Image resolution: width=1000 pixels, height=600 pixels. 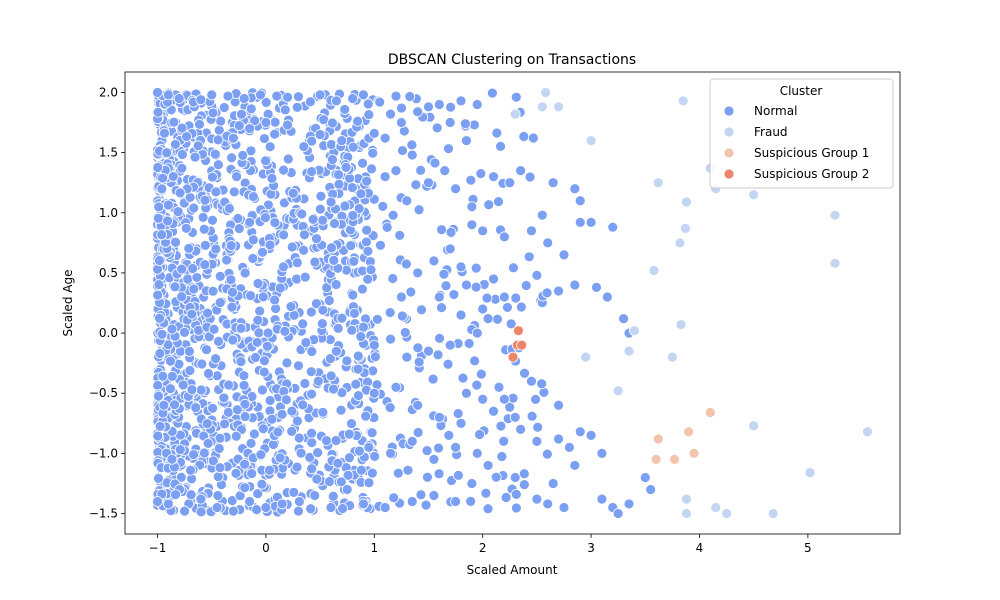 What do you see at coordinates (512, 60) in the screenshot?
I see `chart-title: DBSCAN Clustering on Transactions` at bounding box center [512, 60].